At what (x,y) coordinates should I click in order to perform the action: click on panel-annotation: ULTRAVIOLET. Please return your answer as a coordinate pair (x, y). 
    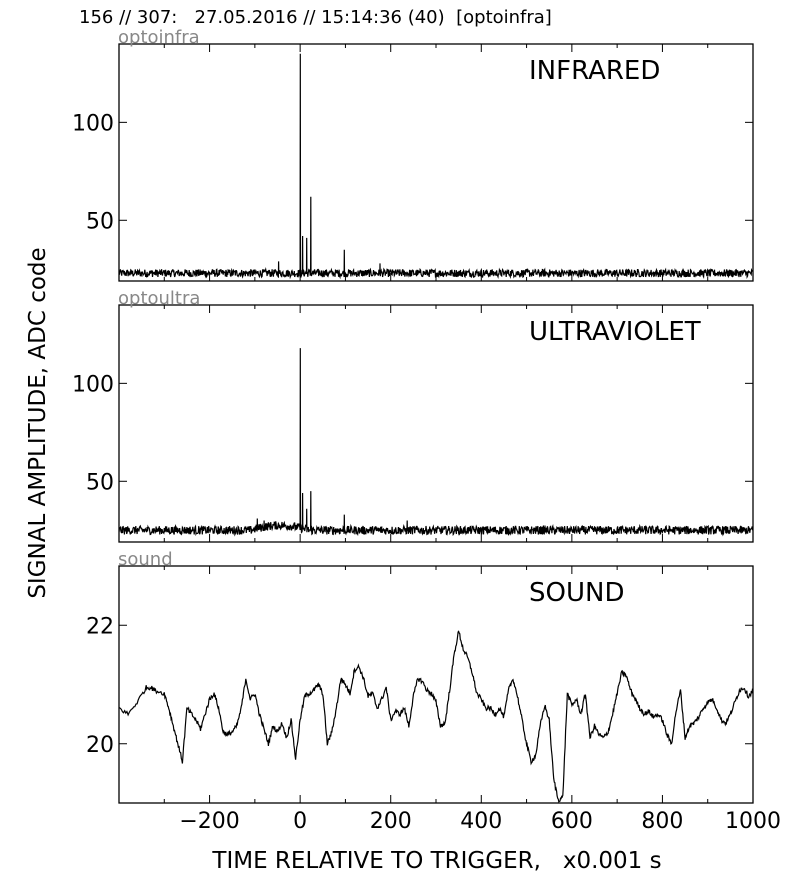
    Looking at the image, I should click on (615, 332).